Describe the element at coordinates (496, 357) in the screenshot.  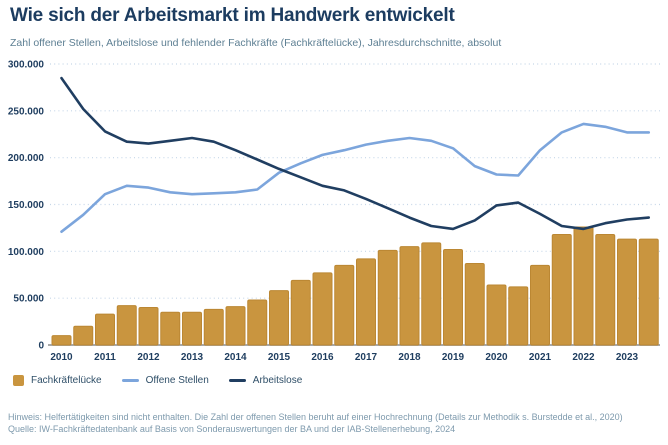
I see `x-tick-label-2020: 2020` at that location.